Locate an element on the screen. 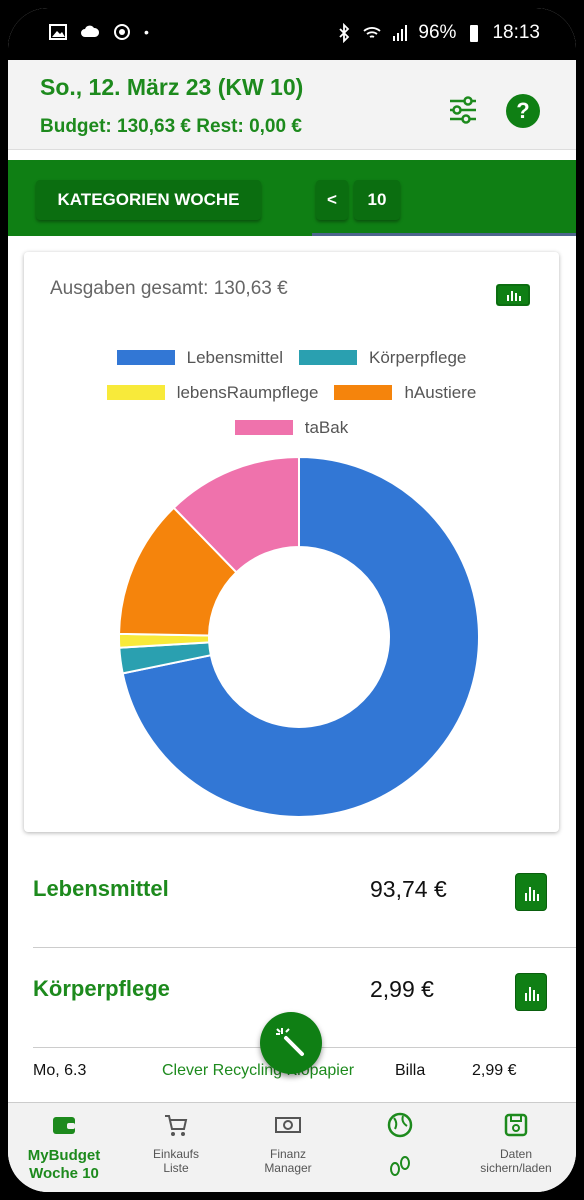 This screenshot has width=584, height=1200. entry-shop: Billa is located at coordinates (410, 1070).